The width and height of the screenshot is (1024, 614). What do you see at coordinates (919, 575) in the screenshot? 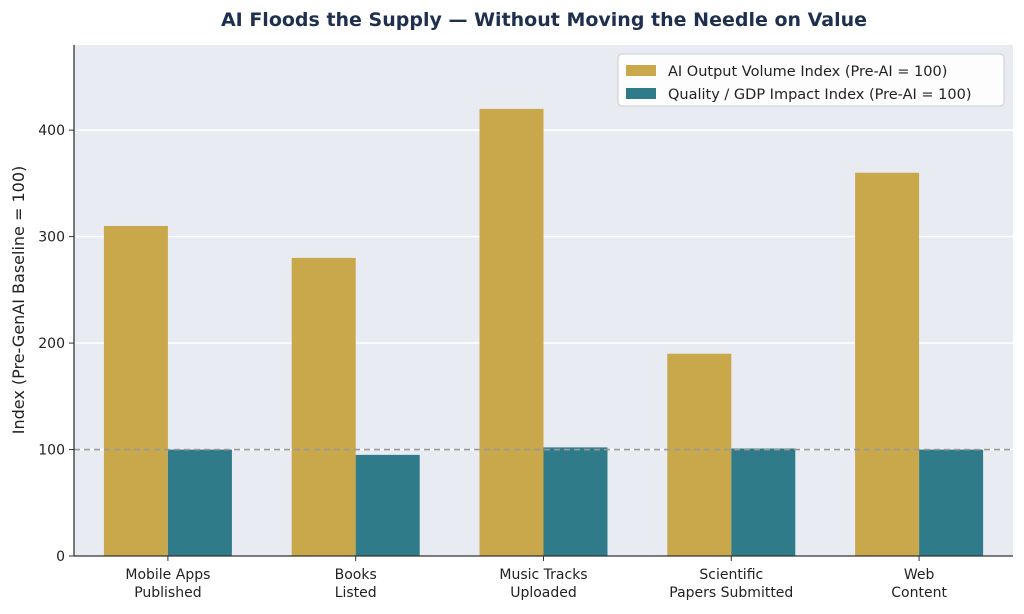
I see `x-tick-label: Web` at bounding box center [919, 575].